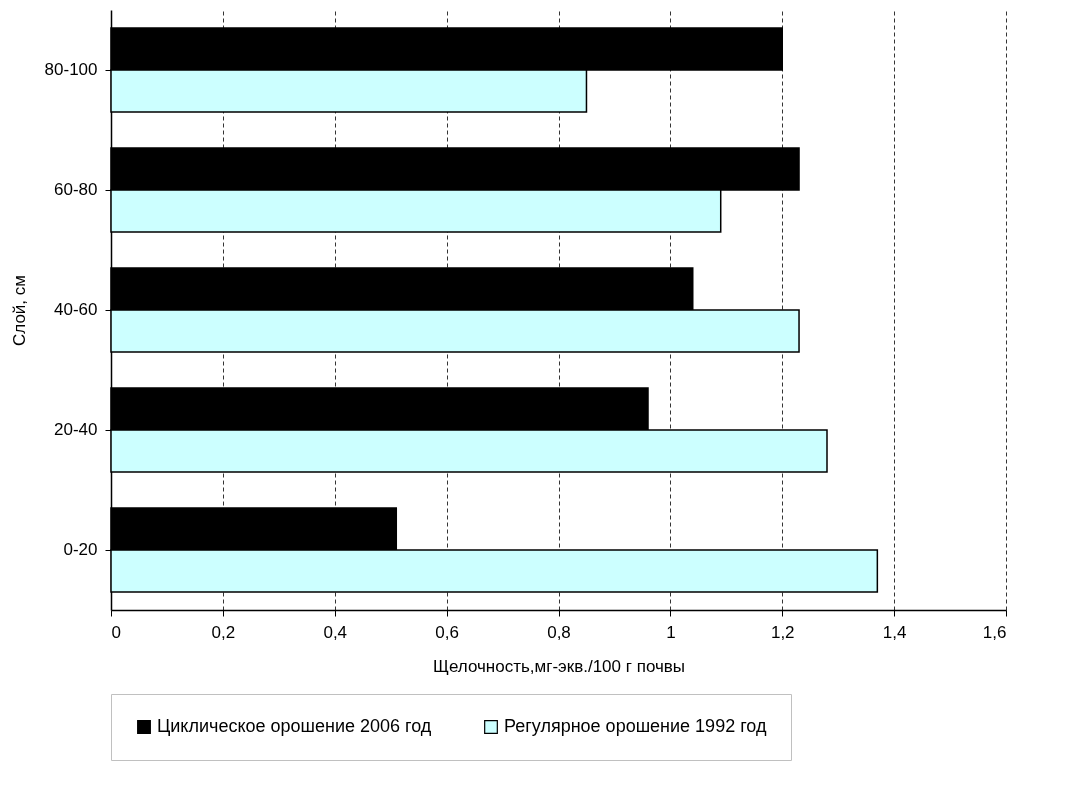  What do you see at coordinates (76, 189) in the screenshot?
I see `y-tick-label: 60-80` at bounding box center [76, 189].